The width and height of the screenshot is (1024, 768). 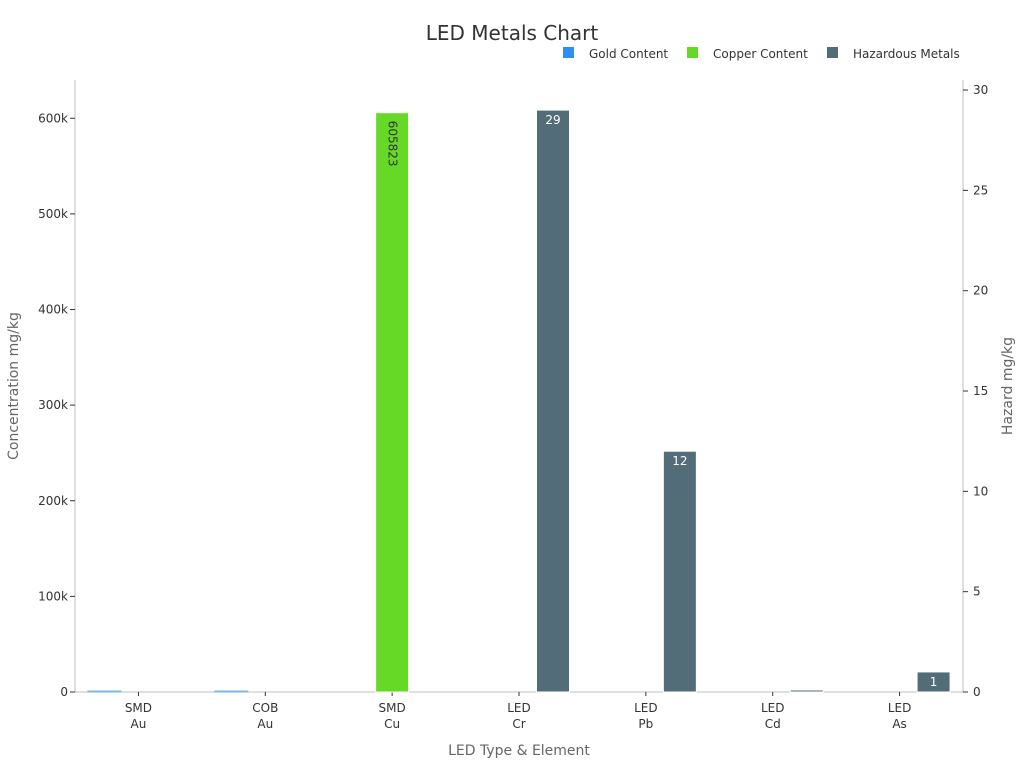 What do you see at coordinates (64, 692) in the screenshot?
I see `y-tick-label: 0` at bounding box center [64, 692].